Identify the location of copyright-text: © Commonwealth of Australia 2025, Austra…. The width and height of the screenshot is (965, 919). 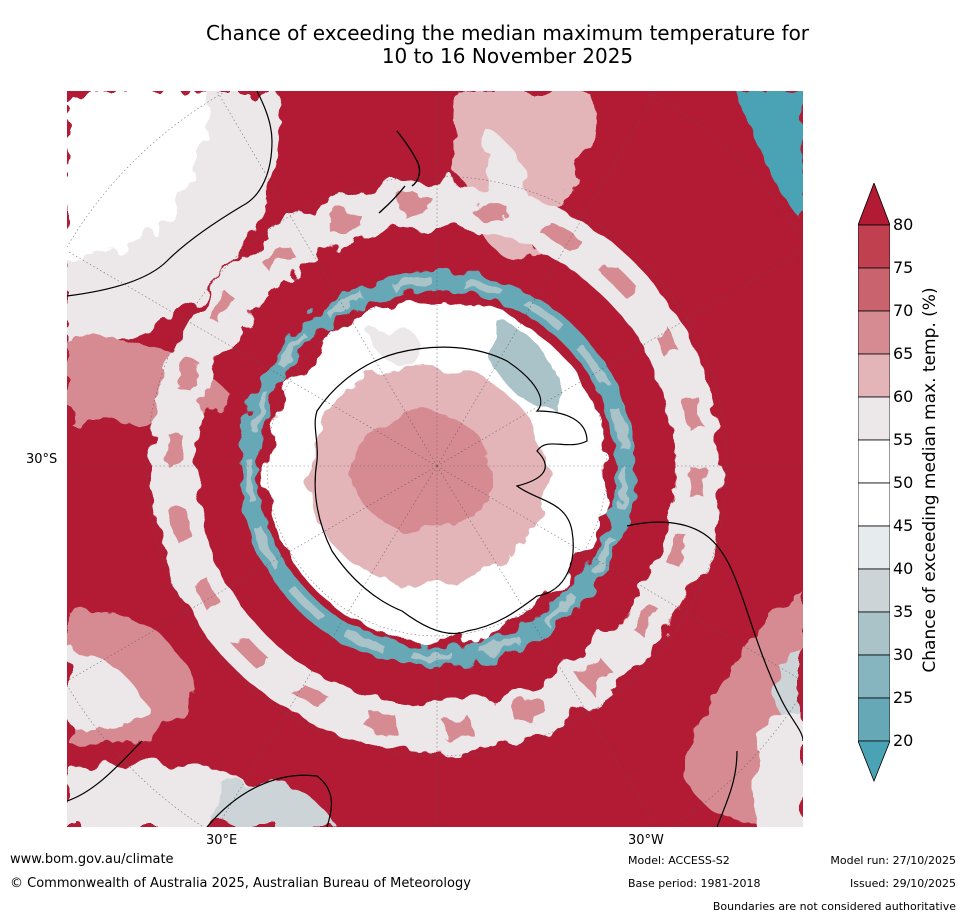
(240, 883).